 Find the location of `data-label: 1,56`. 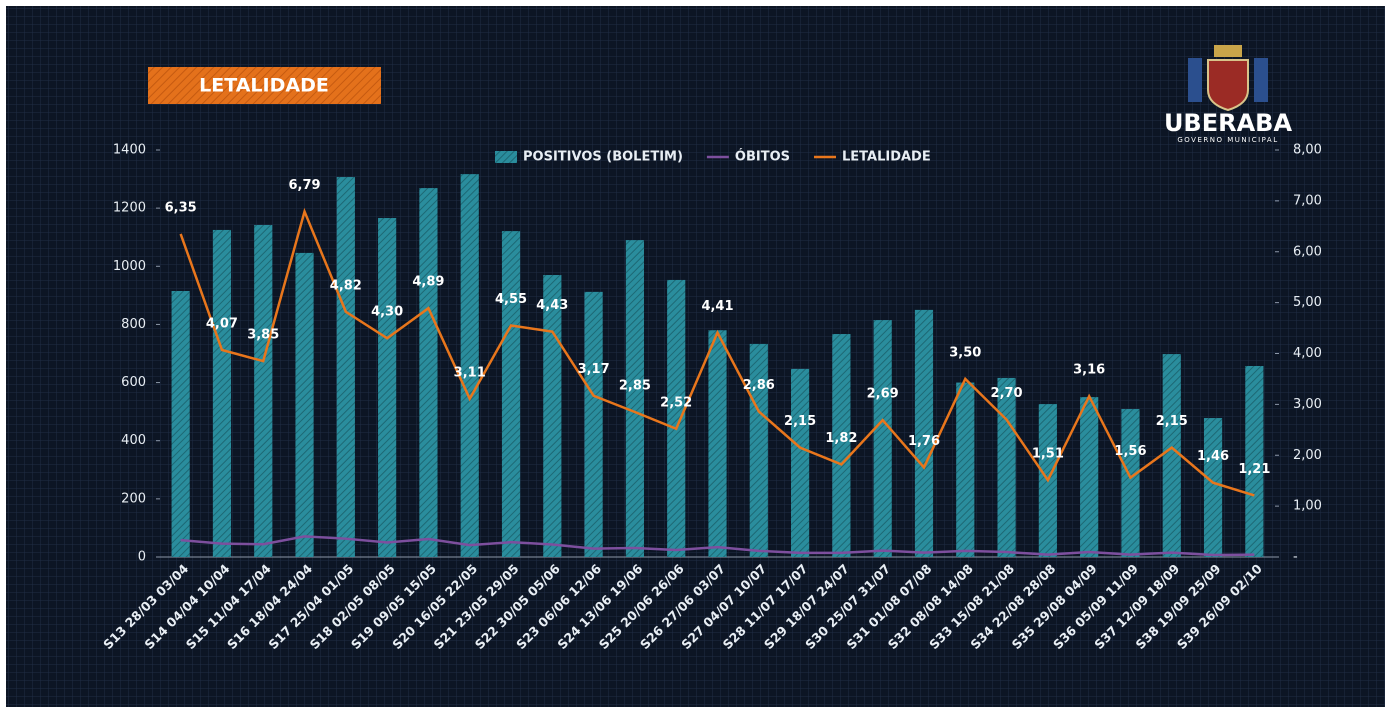

data-label: 1,56 is located at coordinates (1130, 451).